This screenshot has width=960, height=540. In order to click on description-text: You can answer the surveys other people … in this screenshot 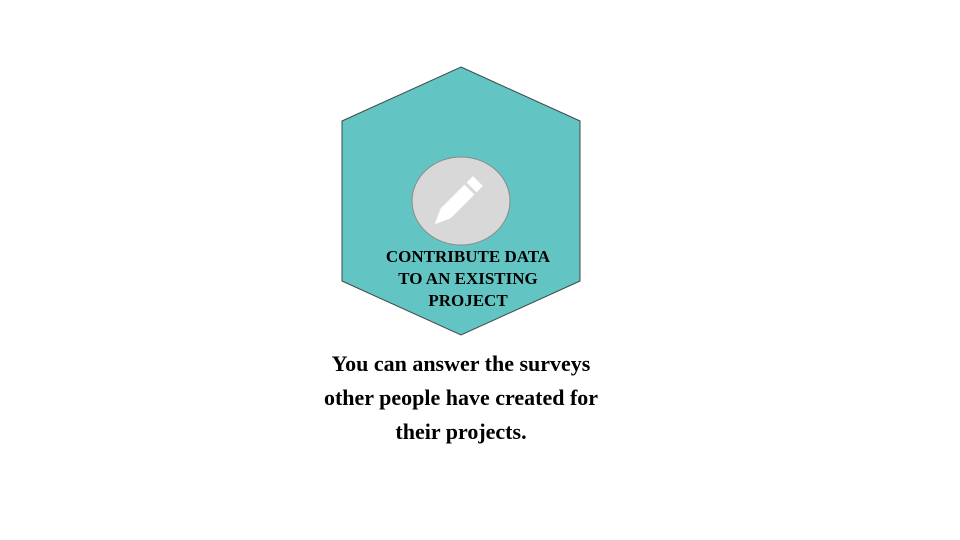, I will do `click(461, 397)`.